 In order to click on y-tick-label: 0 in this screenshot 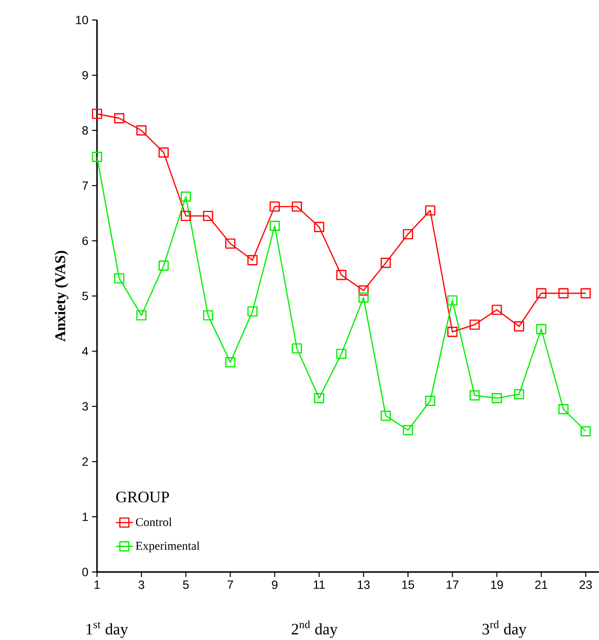, I will do `click(85, 572)`.